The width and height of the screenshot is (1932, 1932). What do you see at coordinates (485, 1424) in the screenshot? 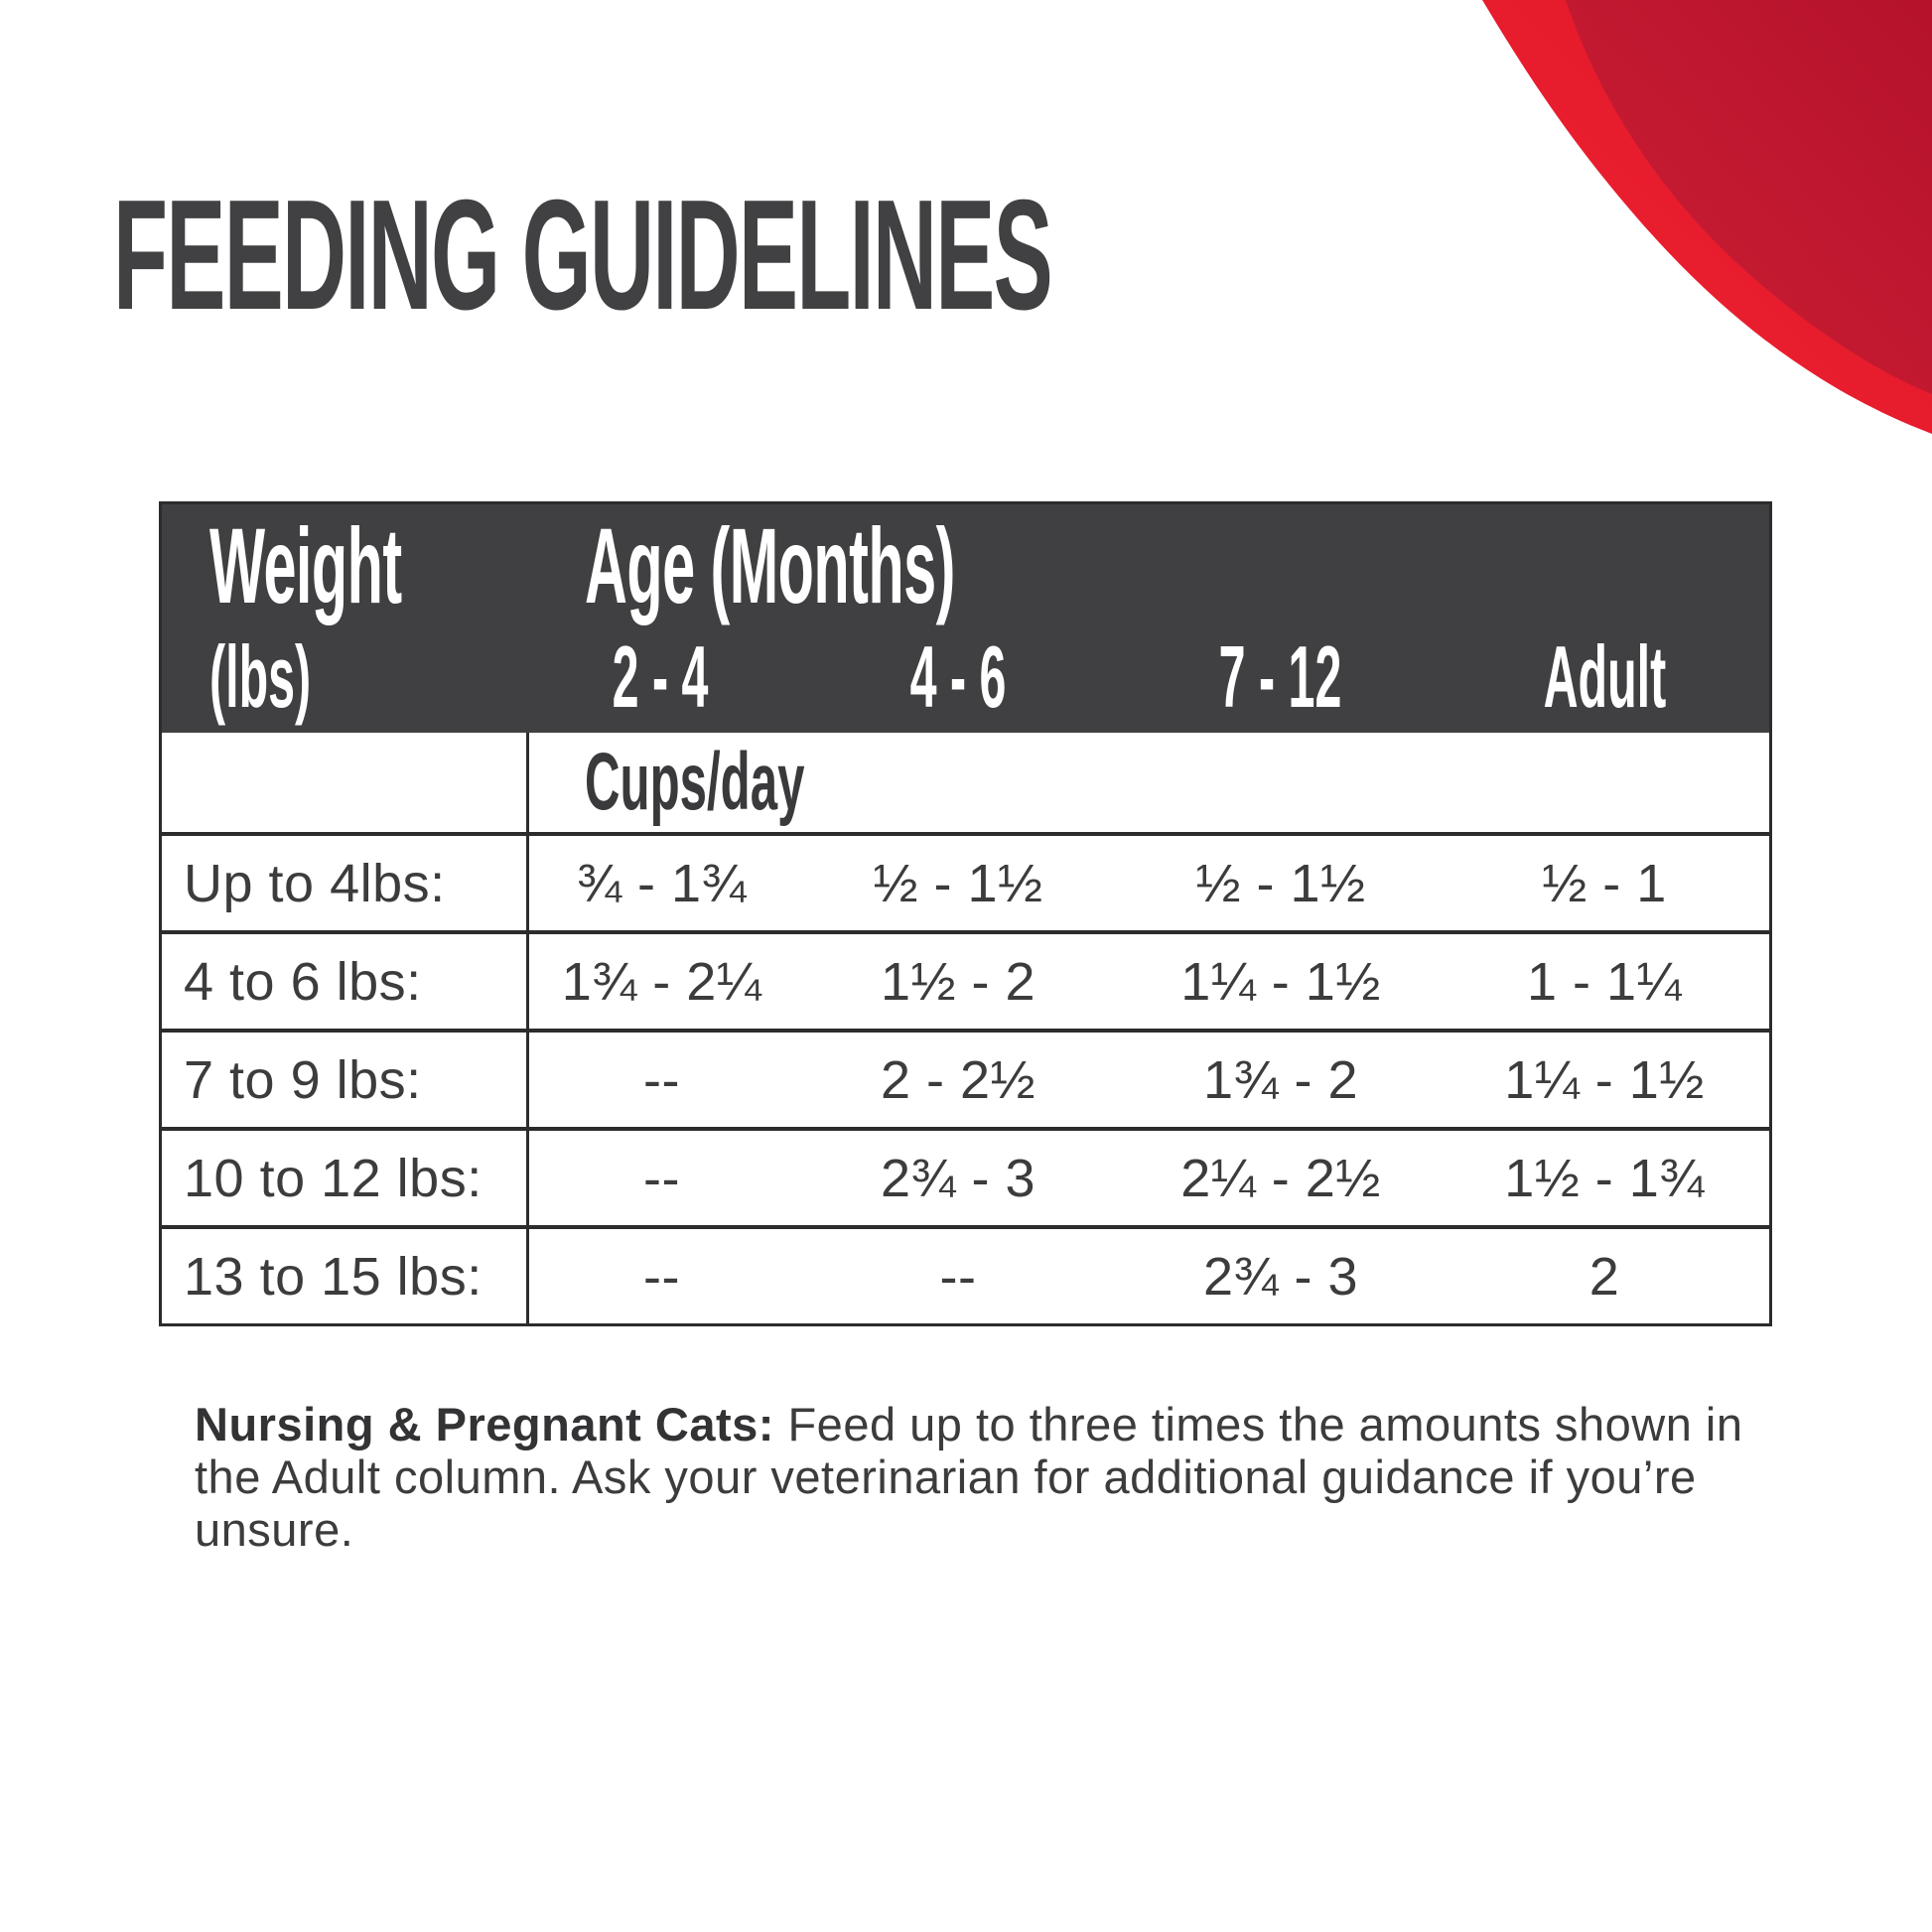
I see `footnote-label: Nursing & Pregnant Cats:` at bounding box center [485, 1424].